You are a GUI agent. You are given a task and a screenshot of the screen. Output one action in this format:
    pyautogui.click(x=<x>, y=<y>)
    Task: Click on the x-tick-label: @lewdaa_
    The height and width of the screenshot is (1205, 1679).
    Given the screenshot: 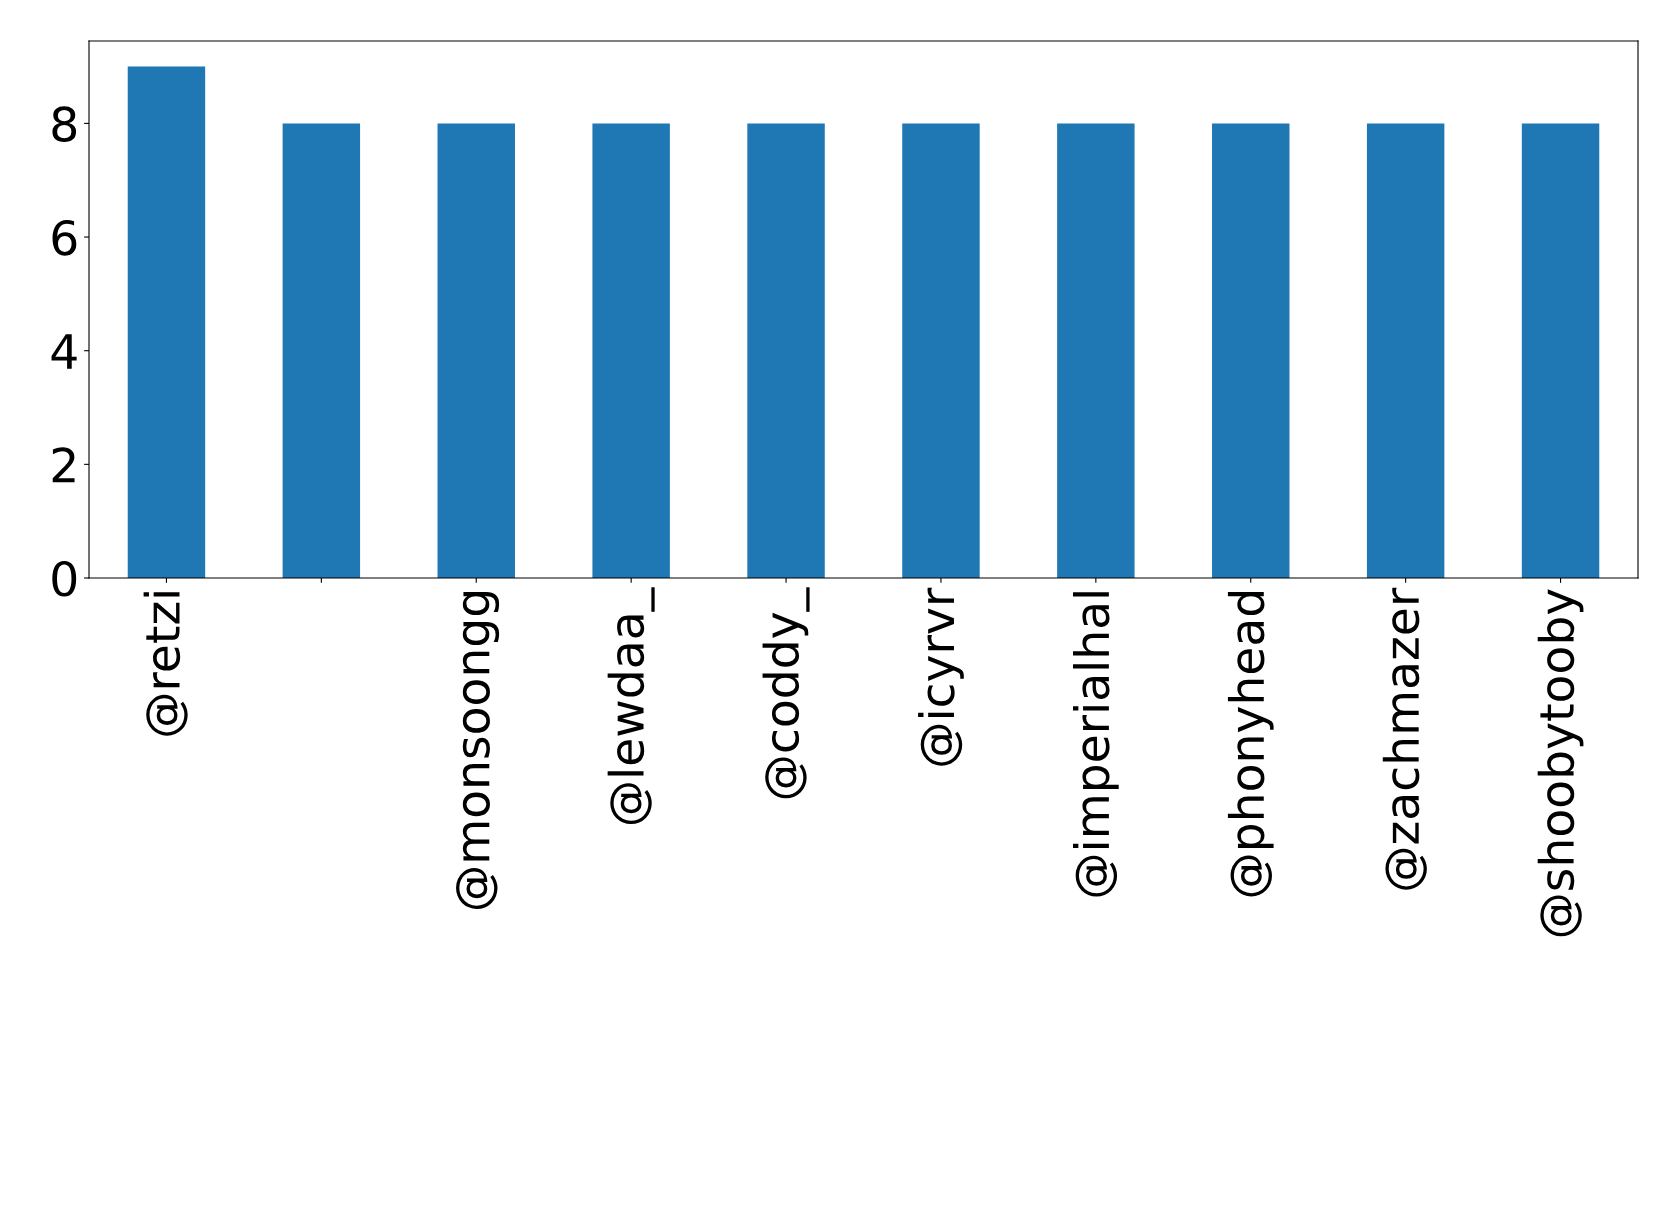 What is the action you would take?
    pyautogui.click(x=631, y=706)
    